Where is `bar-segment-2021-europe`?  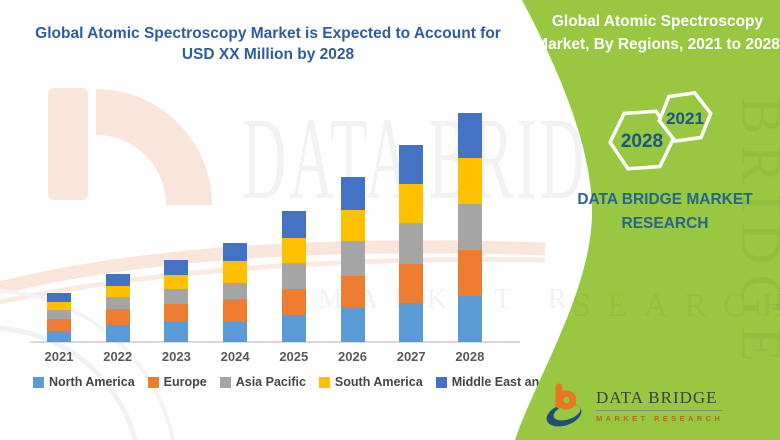
bar-segment-2021-europe is located at coordinates (59, 325).